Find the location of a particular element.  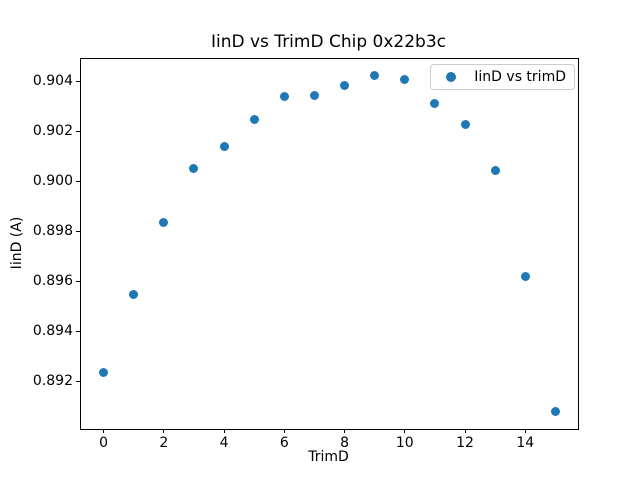

y-tick-label: 0.900 is located at coordinates (52, 180).